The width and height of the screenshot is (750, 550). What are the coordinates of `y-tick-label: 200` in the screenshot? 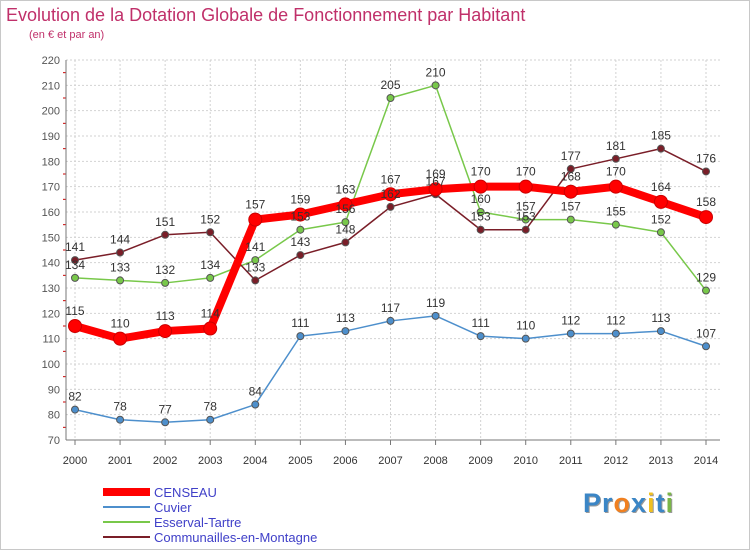 It's located at (51, 112).